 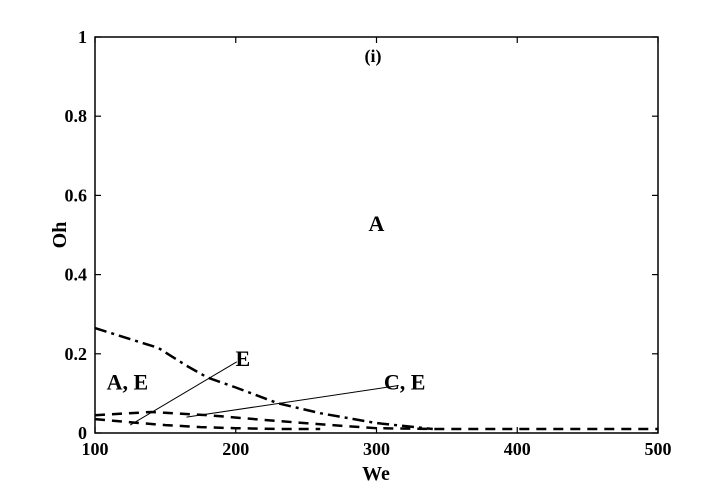 What do you see at coordinates (76, 116) in the screenshot?
I see `y-tick-label: 0.8` at bounding box center [76, 116].